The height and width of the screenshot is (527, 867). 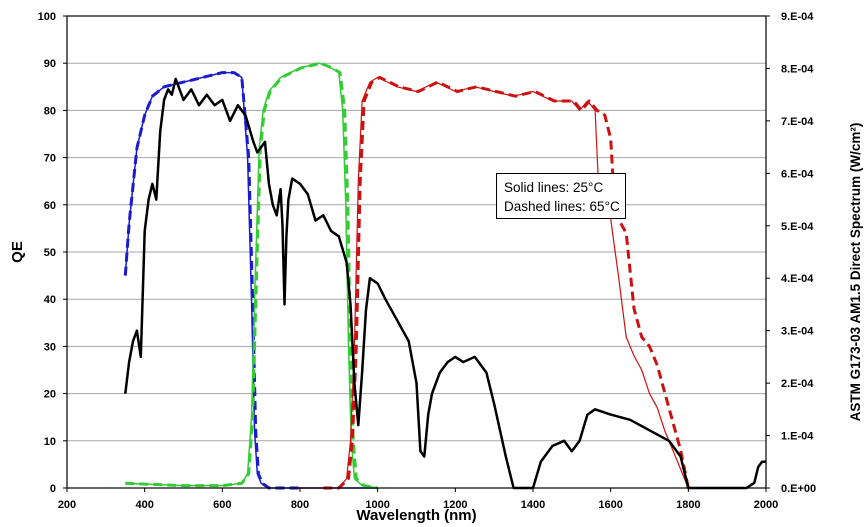 What do you see at coordinates (797, 69) in the screenshot?
I see `y2-tick-label: 8.E-04` at bounding box center [797, 69].